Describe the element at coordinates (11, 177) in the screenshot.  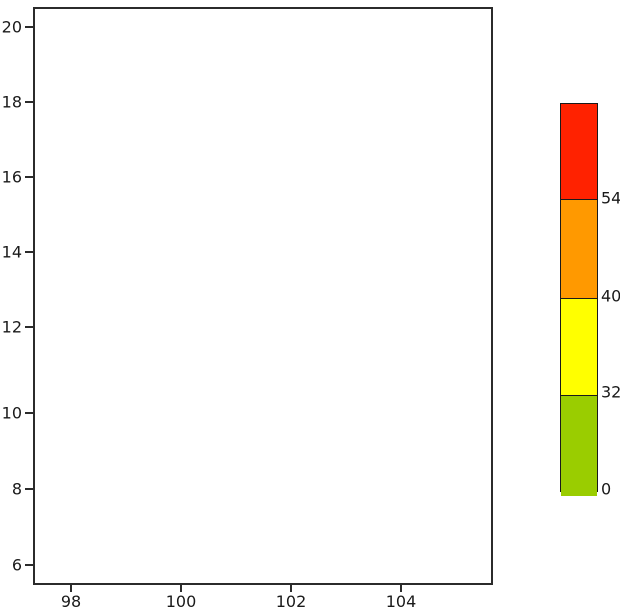
I see `y-axis-label-16: 16` at that location.